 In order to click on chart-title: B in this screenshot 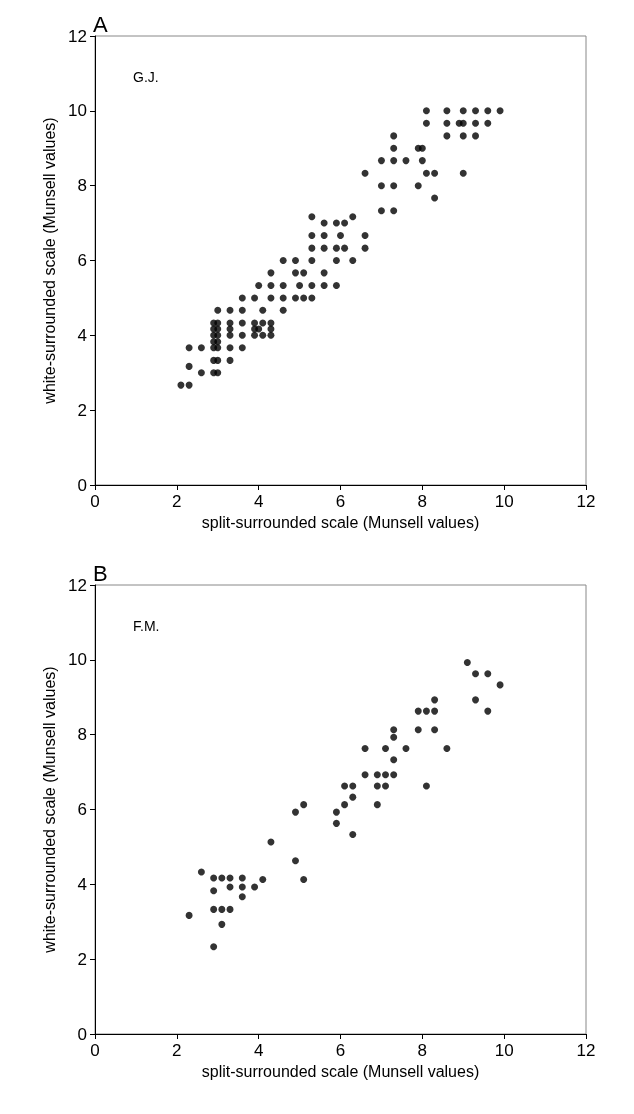, I will do `click(100, 573)`.